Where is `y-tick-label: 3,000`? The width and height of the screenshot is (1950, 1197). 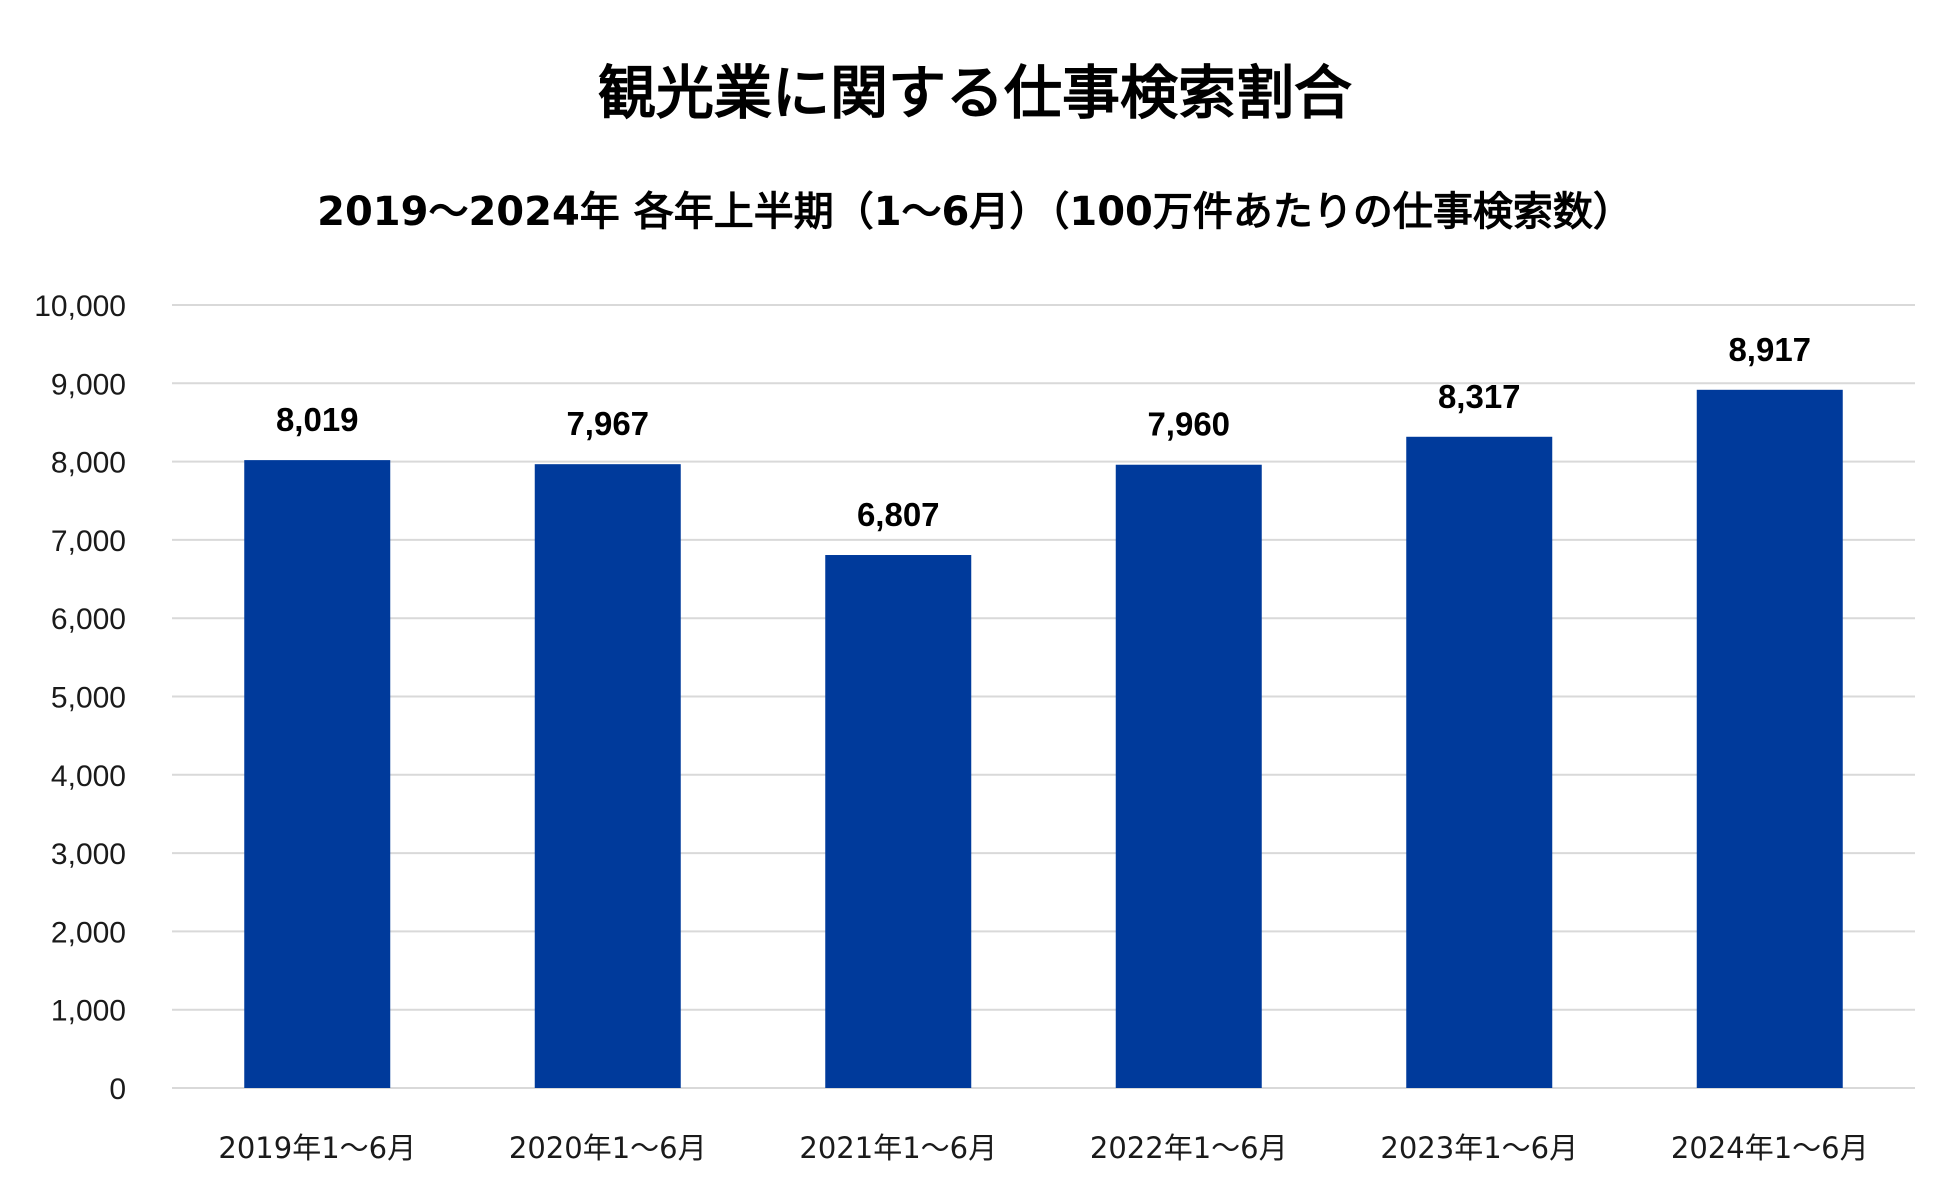
y-tick-label: 3,000 is located at coordinates (88, 854).